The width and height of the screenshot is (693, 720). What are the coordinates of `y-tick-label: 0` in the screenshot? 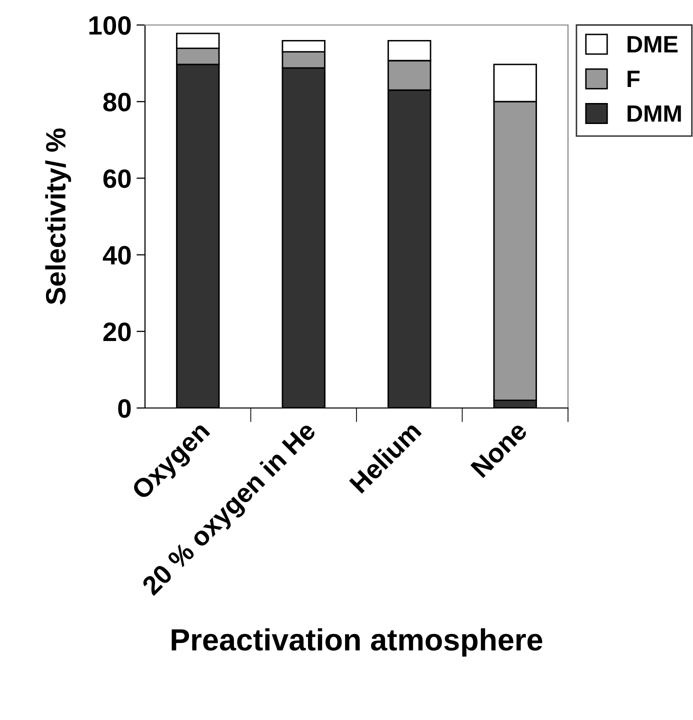 It's located at (124, 408).